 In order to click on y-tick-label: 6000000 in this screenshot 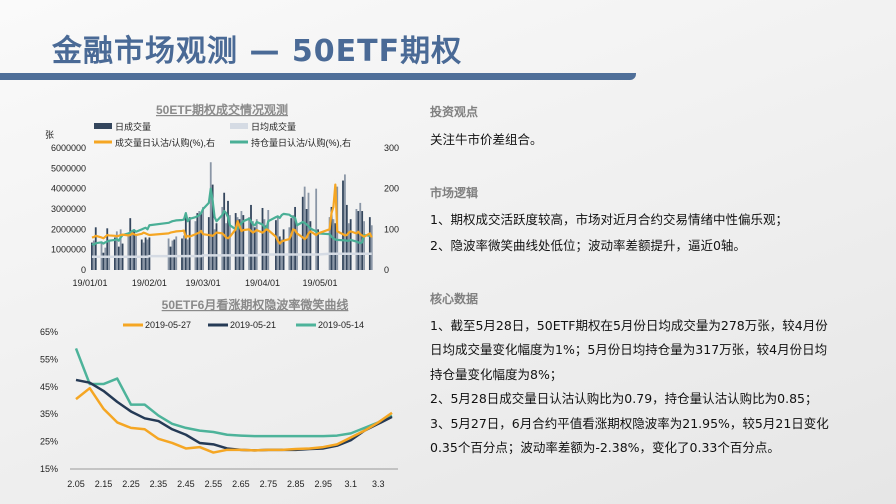, I will do `click(68, 148)`.